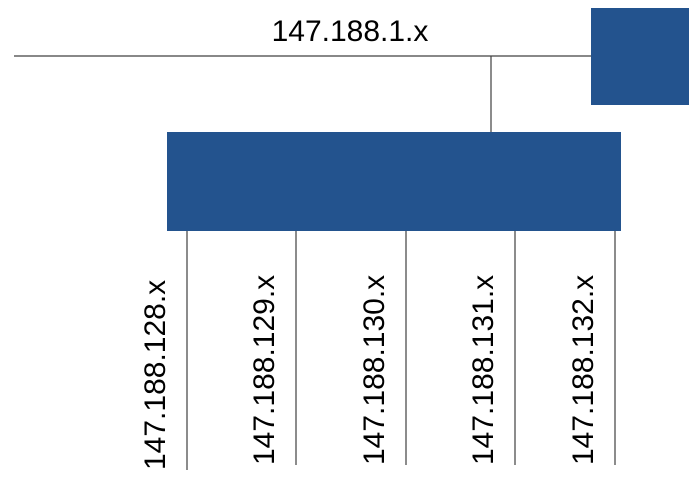 The height and width of the screenshot is (486, 698). What do you see at coordinates (394, 181) in the screenshot?
I see `router-node` at bounding box center [394, 181].